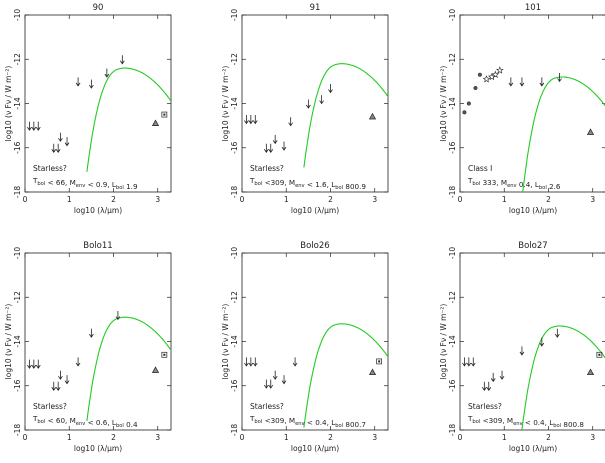 This screenshot has height=463, width=605. Describe the element at coordinates (98, 8) in the screenshot. I see `panel-title: 90` at that location.